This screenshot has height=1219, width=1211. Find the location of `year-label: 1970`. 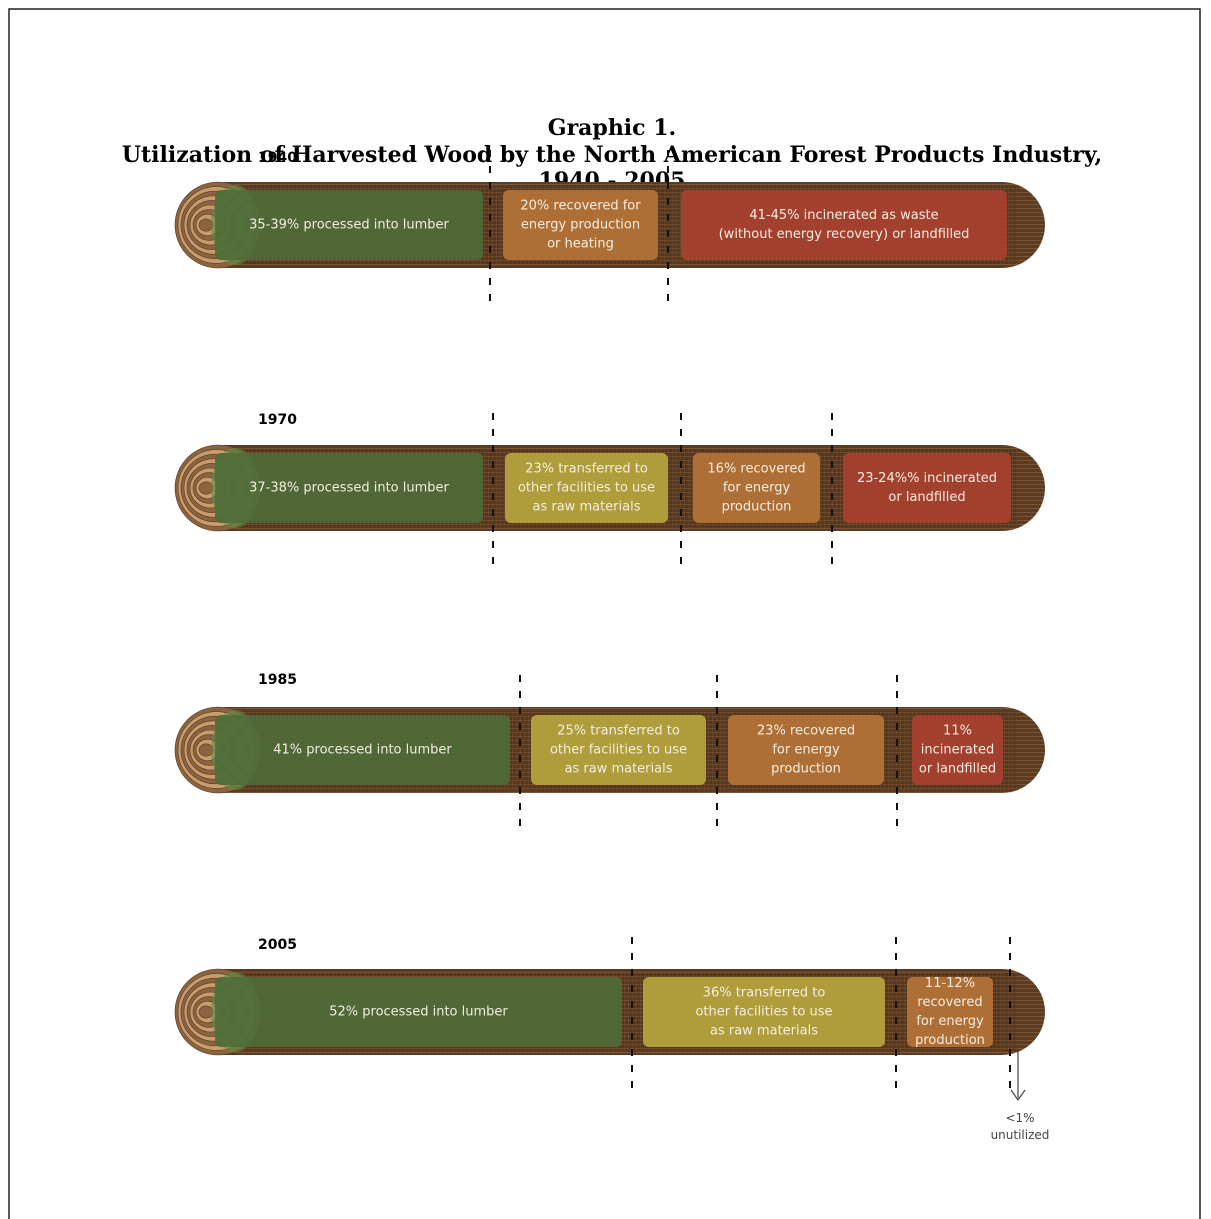

year-label: 1970 is located at coordinates (277, 420).